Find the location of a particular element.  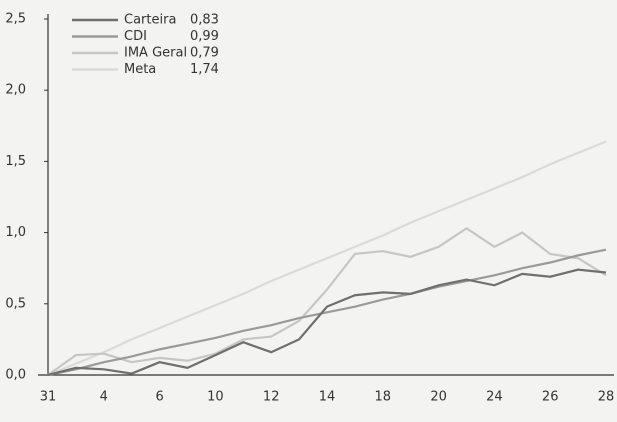

y-tick-label: 2,0 is located at coordinates (15, 90).